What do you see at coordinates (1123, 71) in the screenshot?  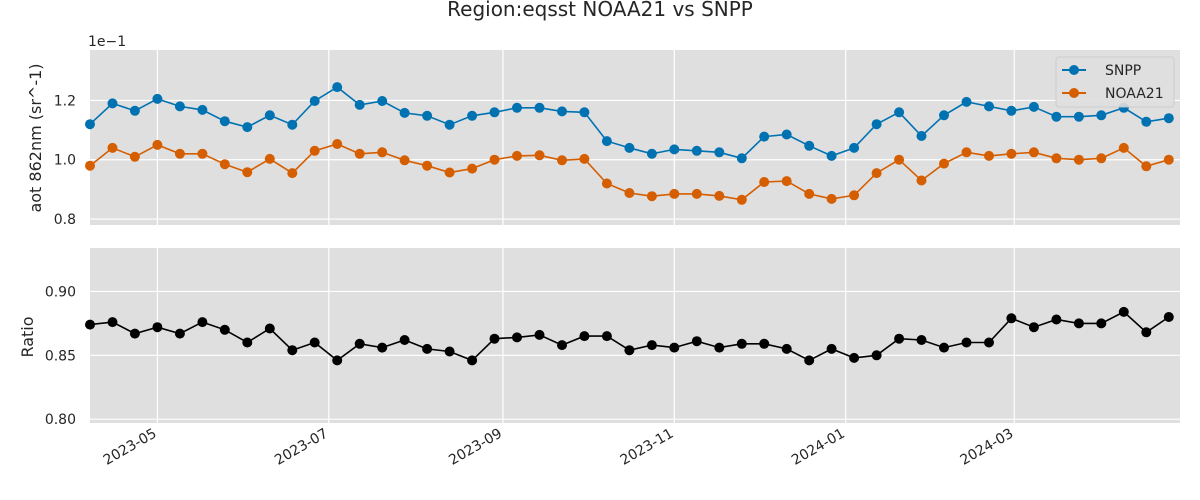 I see `legend-label-snpp: SNPP` at bounding box center [1123, 71].